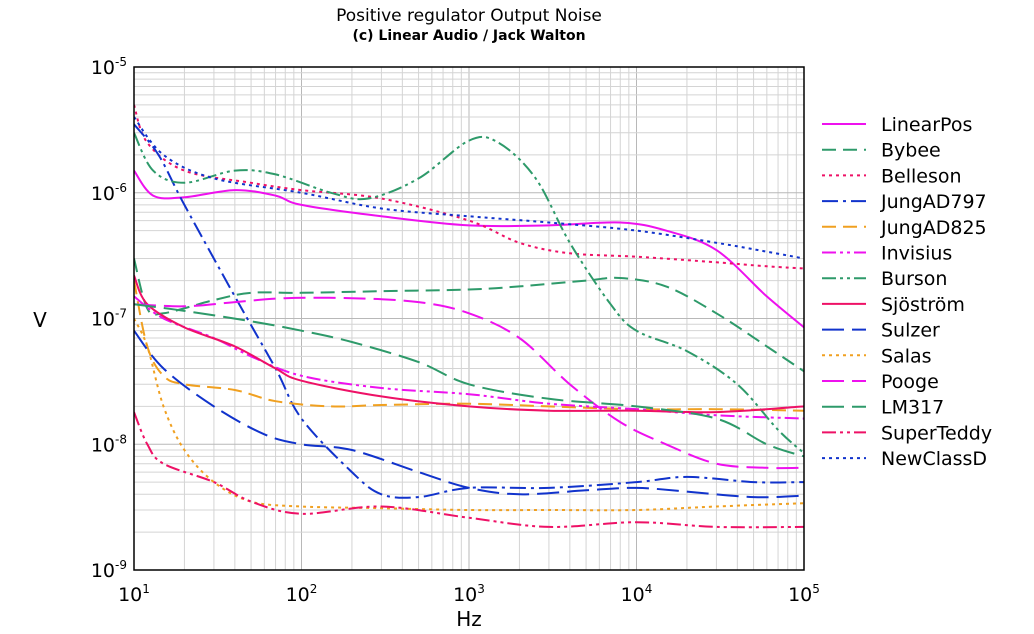 This screenshot has height=634, width=1034. I want to click on x-tick-label: 102, so click(302, 594).